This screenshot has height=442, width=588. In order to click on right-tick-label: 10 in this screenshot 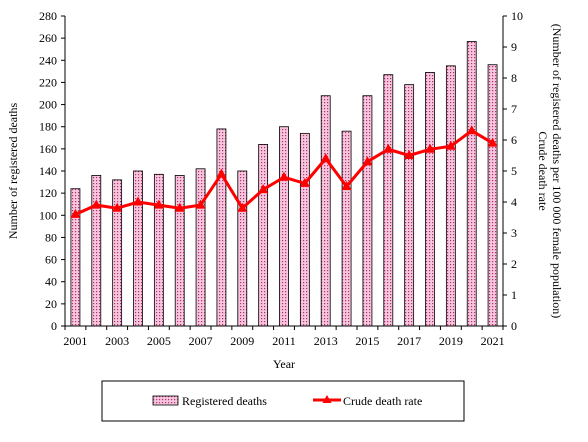, I will do `click(517, 16)`.